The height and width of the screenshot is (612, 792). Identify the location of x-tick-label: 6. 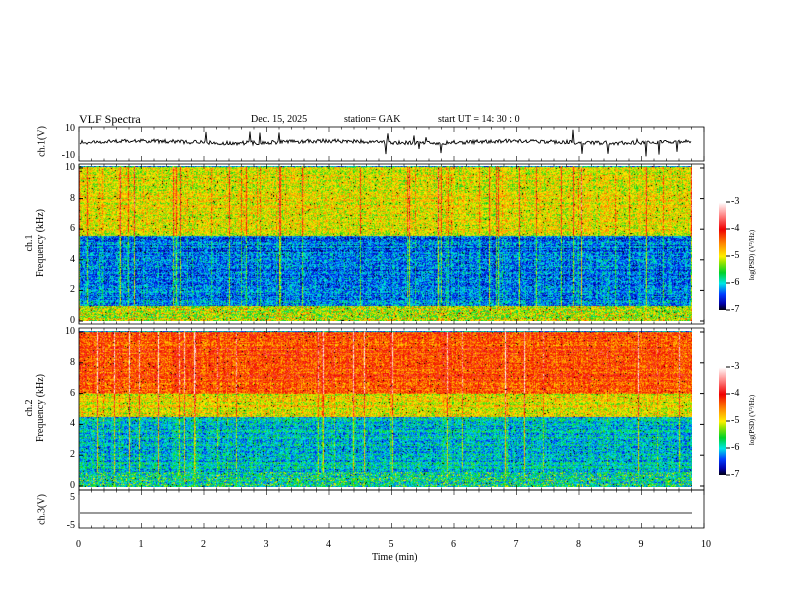
(453, 544).